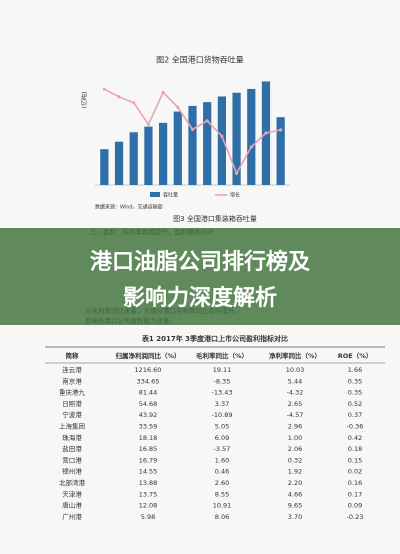 This screenshot has height=554, width=400. Describe the element at coordinates (148, 438) in the screenshot. I see `table-cell: 18.18` at that location.